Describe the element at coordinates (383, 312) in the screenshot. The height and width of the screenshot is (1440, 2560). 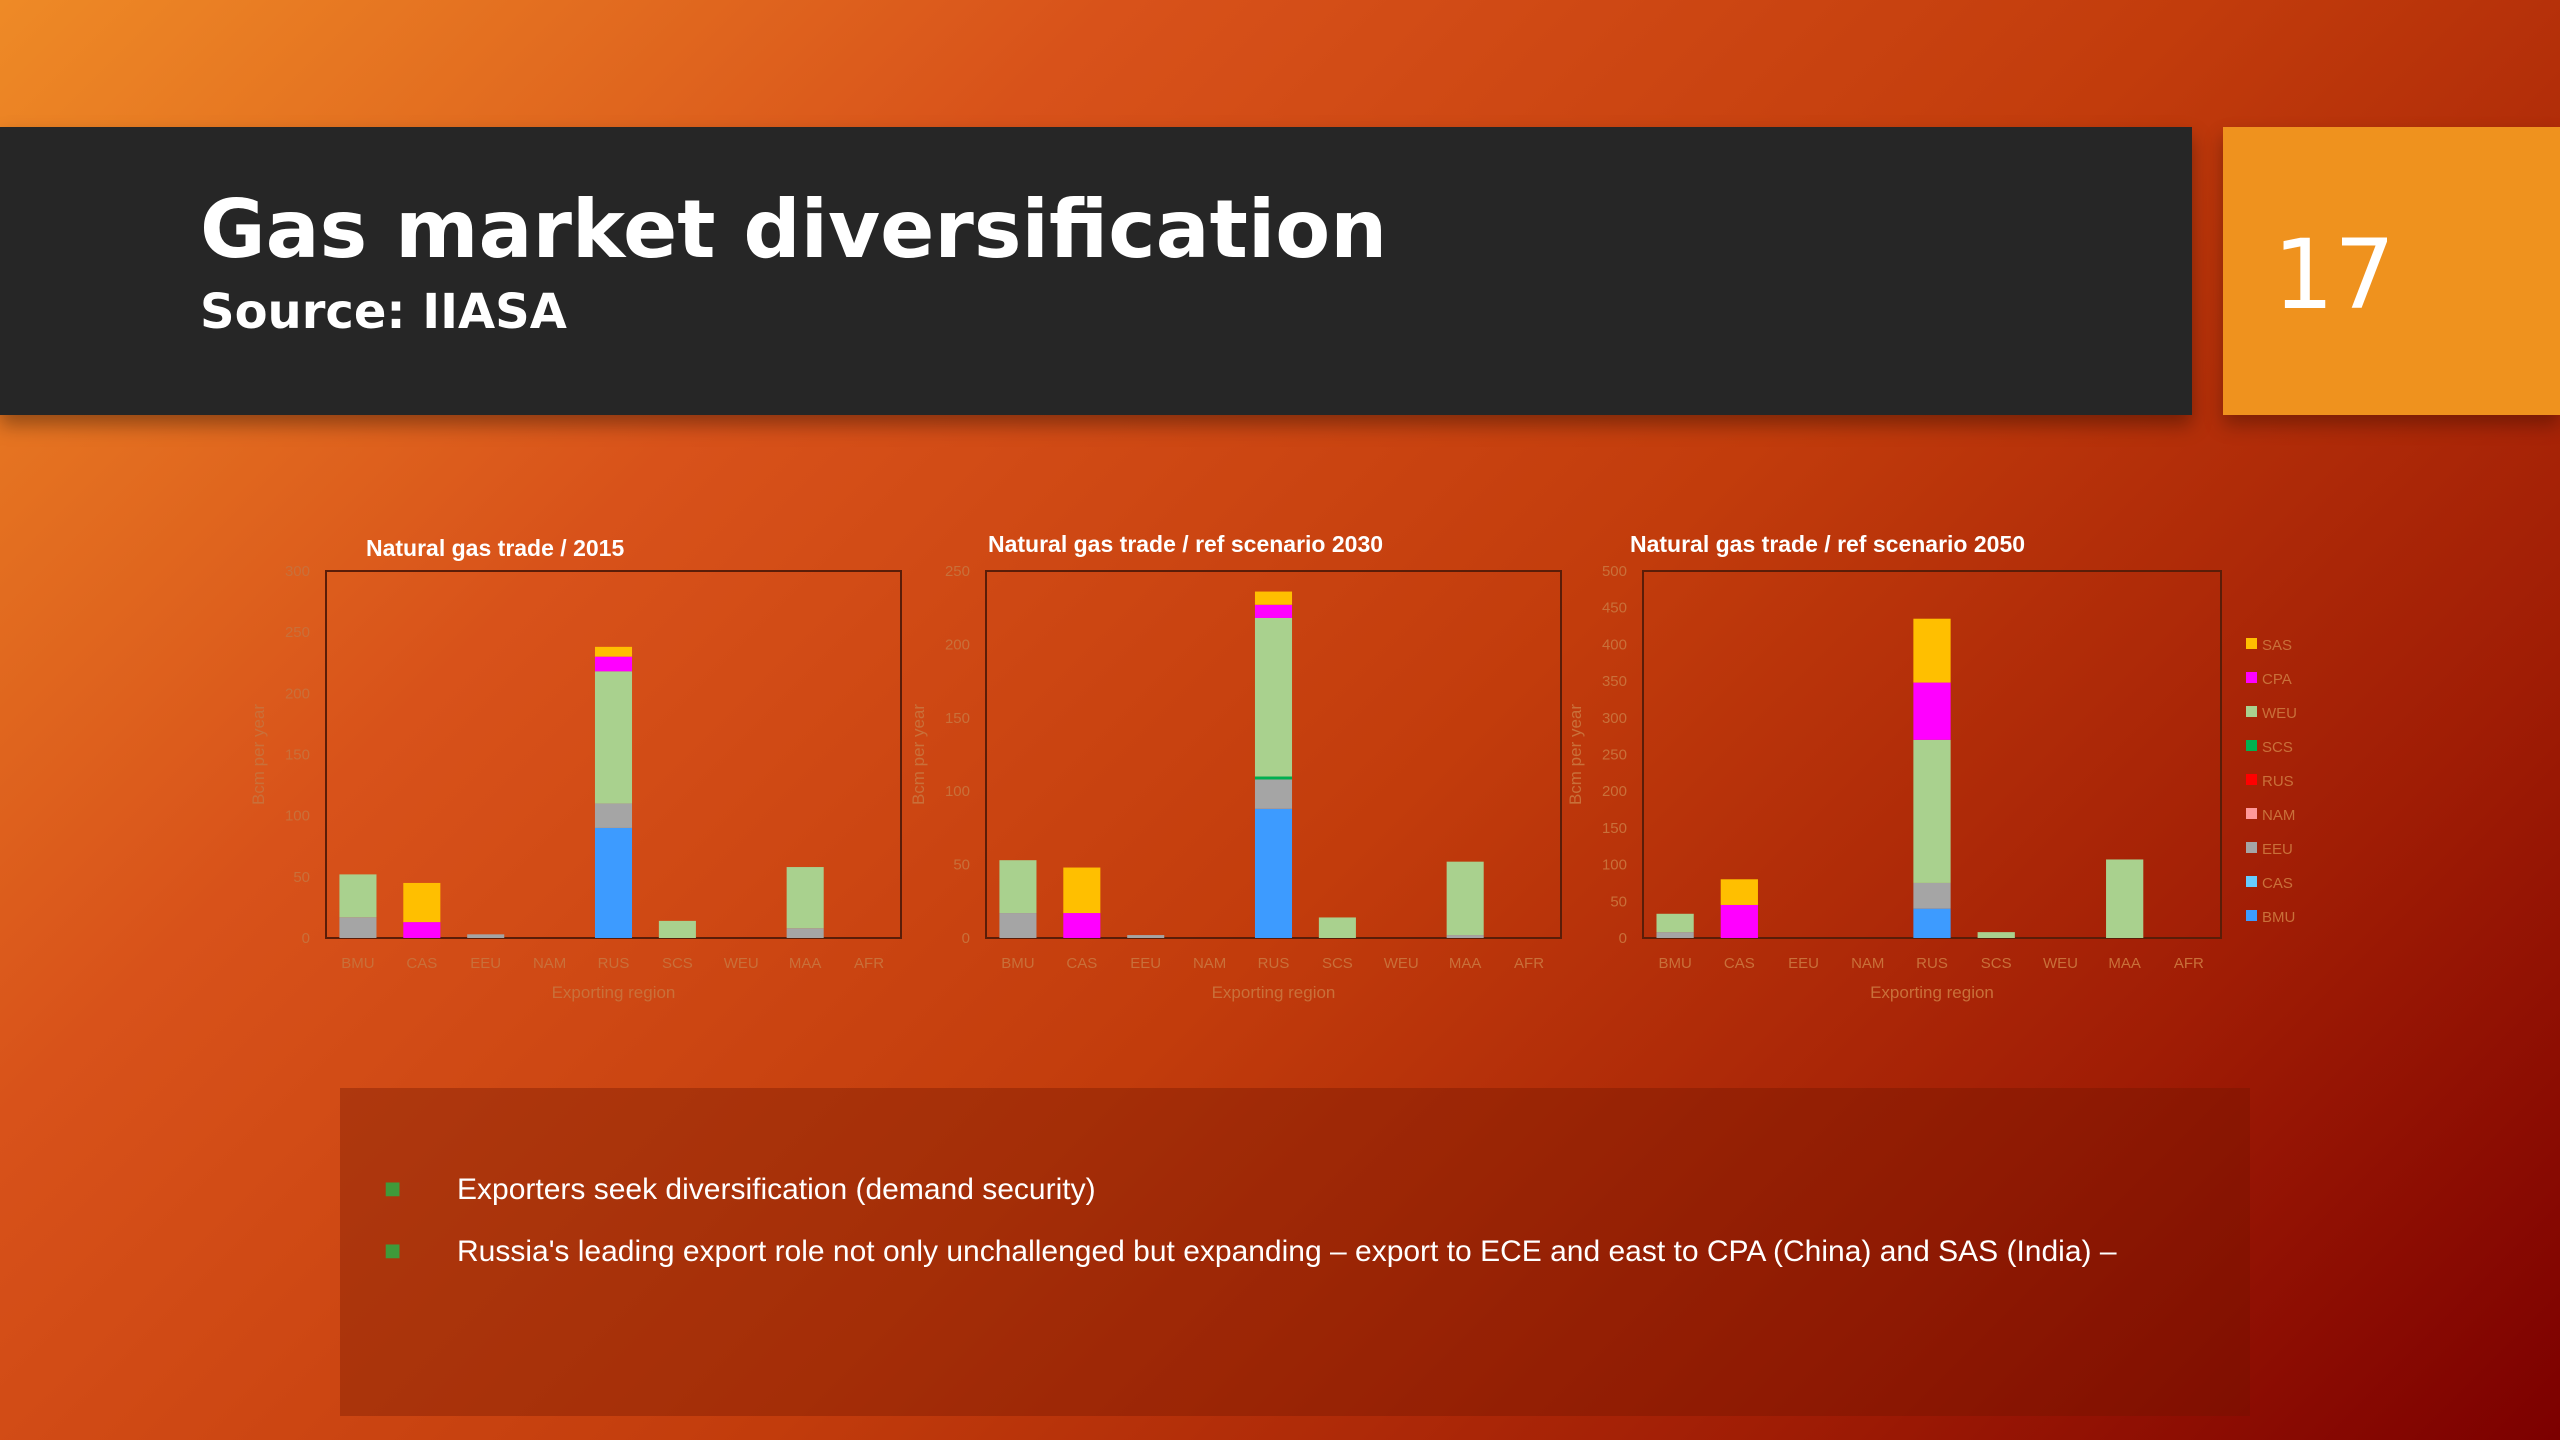
I see `slide-subtitle: Source: IIASA` at that location.